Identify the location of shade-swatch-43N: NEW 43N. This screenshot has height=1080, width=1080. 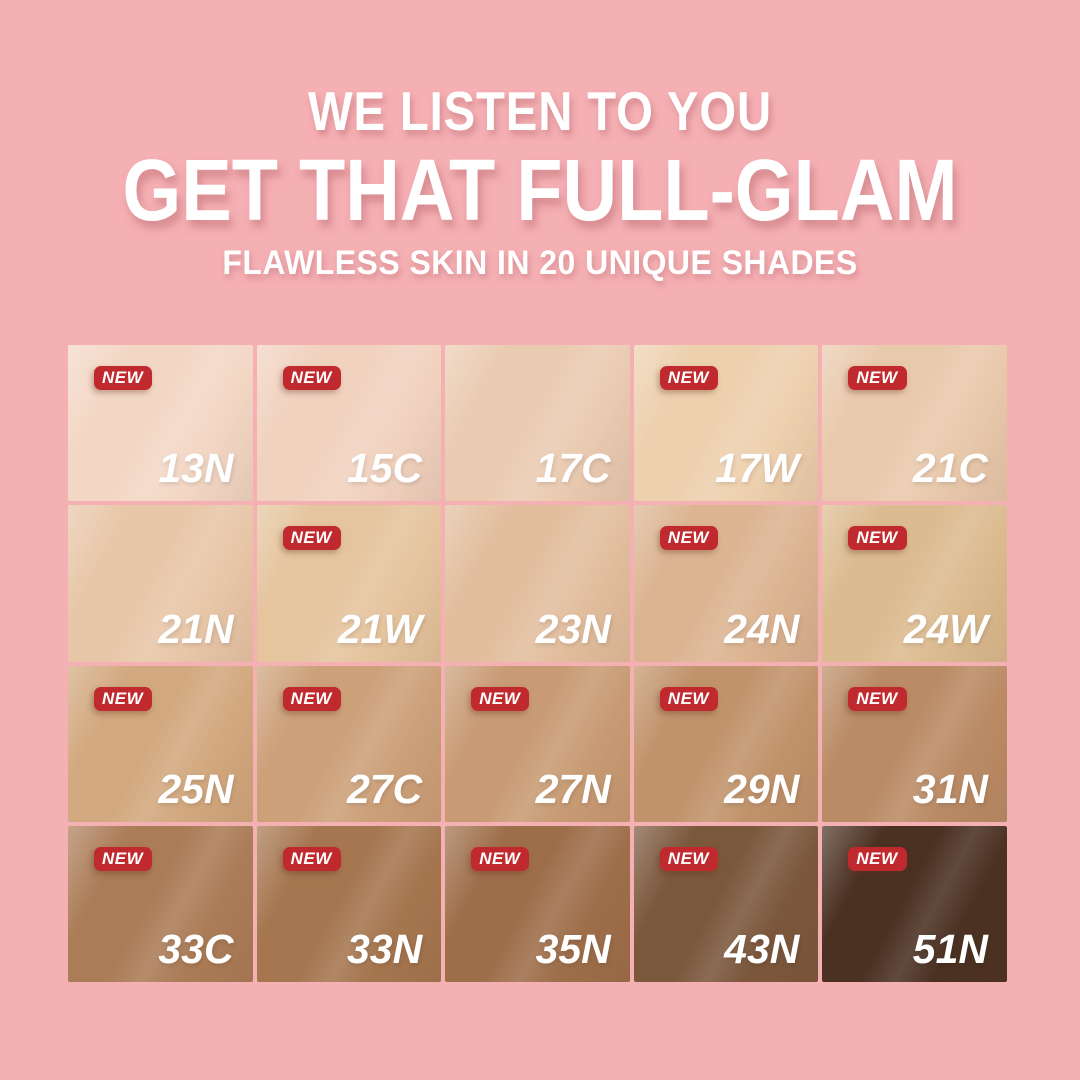
(726, 903).